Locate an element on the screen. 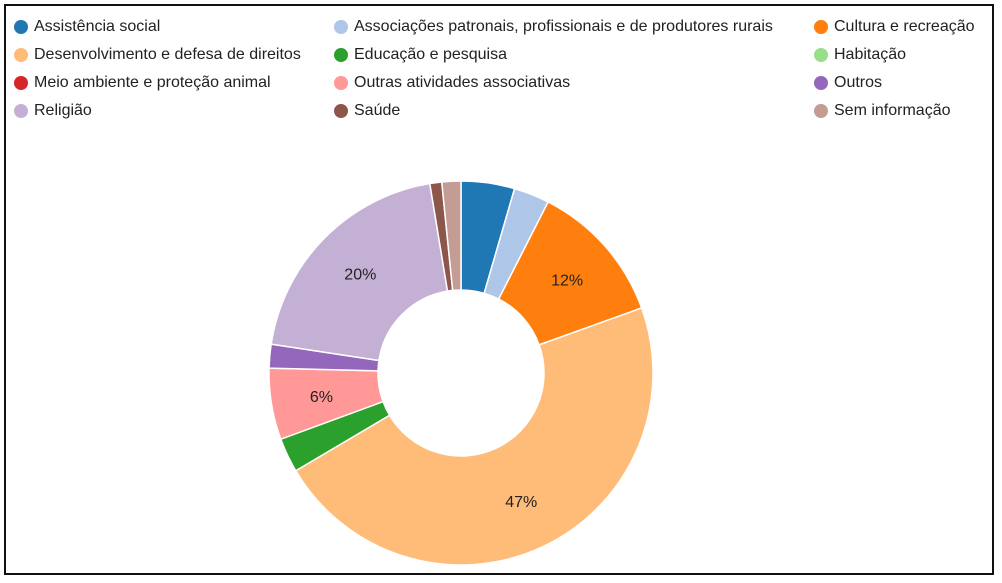  legend-label: Educação e pesquisa is located at coordinates (430, 54).